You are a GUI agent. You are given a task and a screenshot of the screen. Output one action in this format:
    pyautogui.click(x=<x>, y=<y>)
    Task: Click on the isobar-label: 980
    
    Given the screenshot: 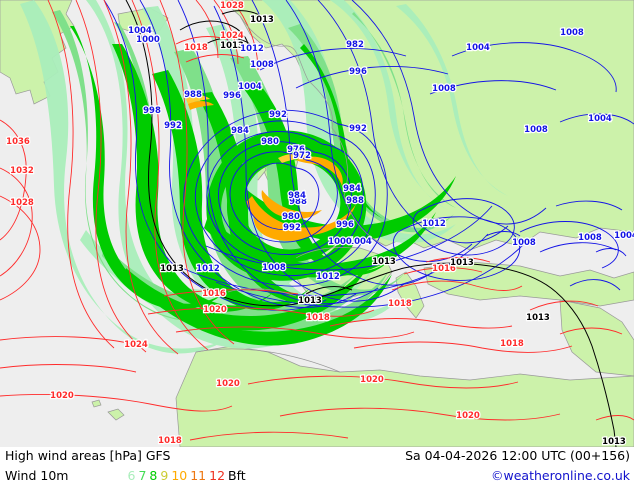 What is the action you would take?
    pyautogui.click(x=270, y=142)
    